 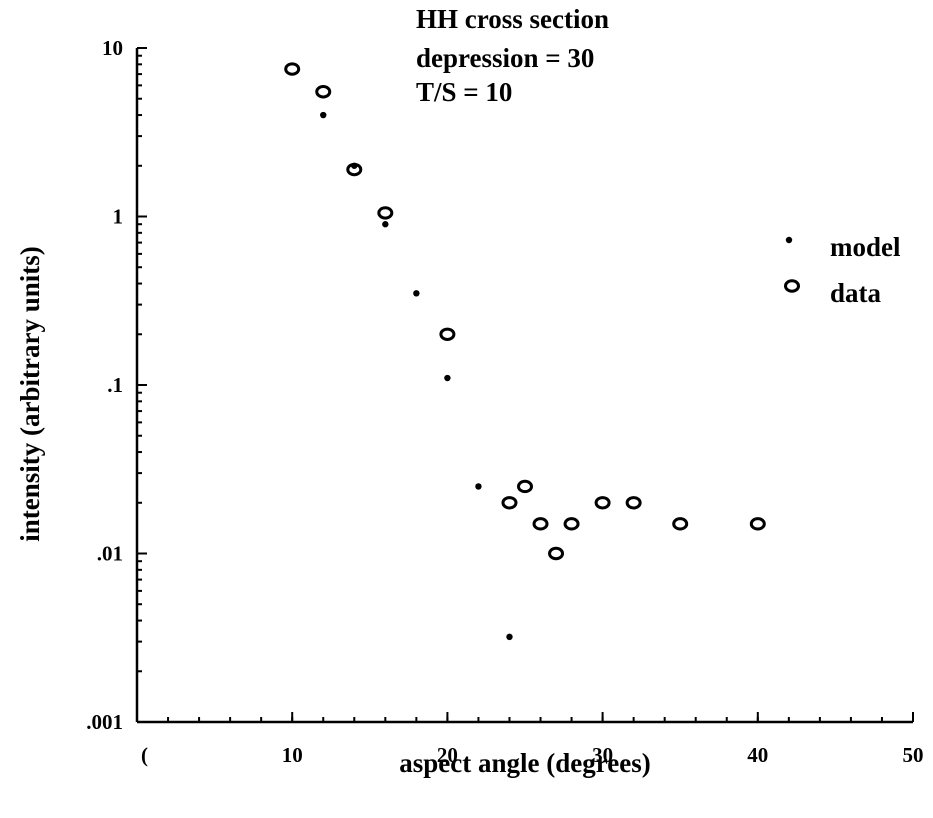 What do you see at coordinates (524, 763) in the screenshot?
I see `x-axis-title: aspect angle (degrees)` at bounding box center [524, 763].